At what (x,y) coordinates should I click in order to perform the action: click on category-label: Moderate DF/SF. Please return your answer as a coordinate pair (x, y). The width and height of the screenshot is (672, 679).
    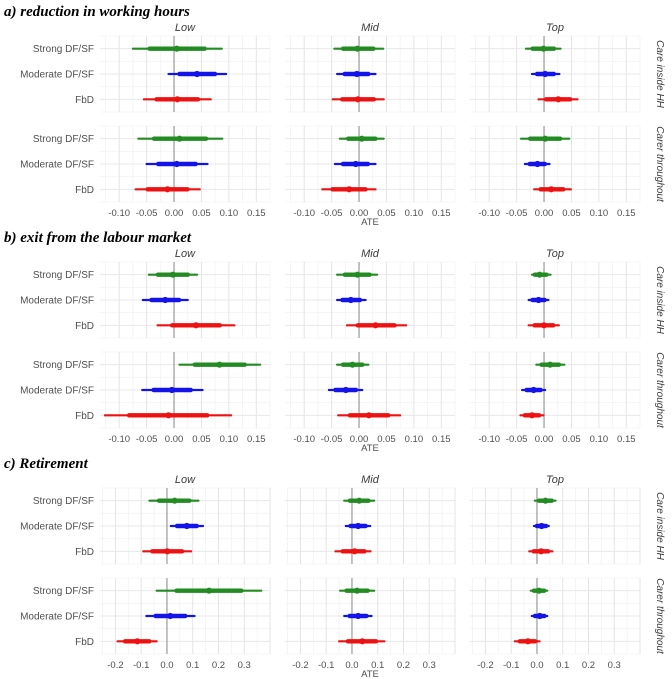
    Looking at the image, I should click on (57, 301).